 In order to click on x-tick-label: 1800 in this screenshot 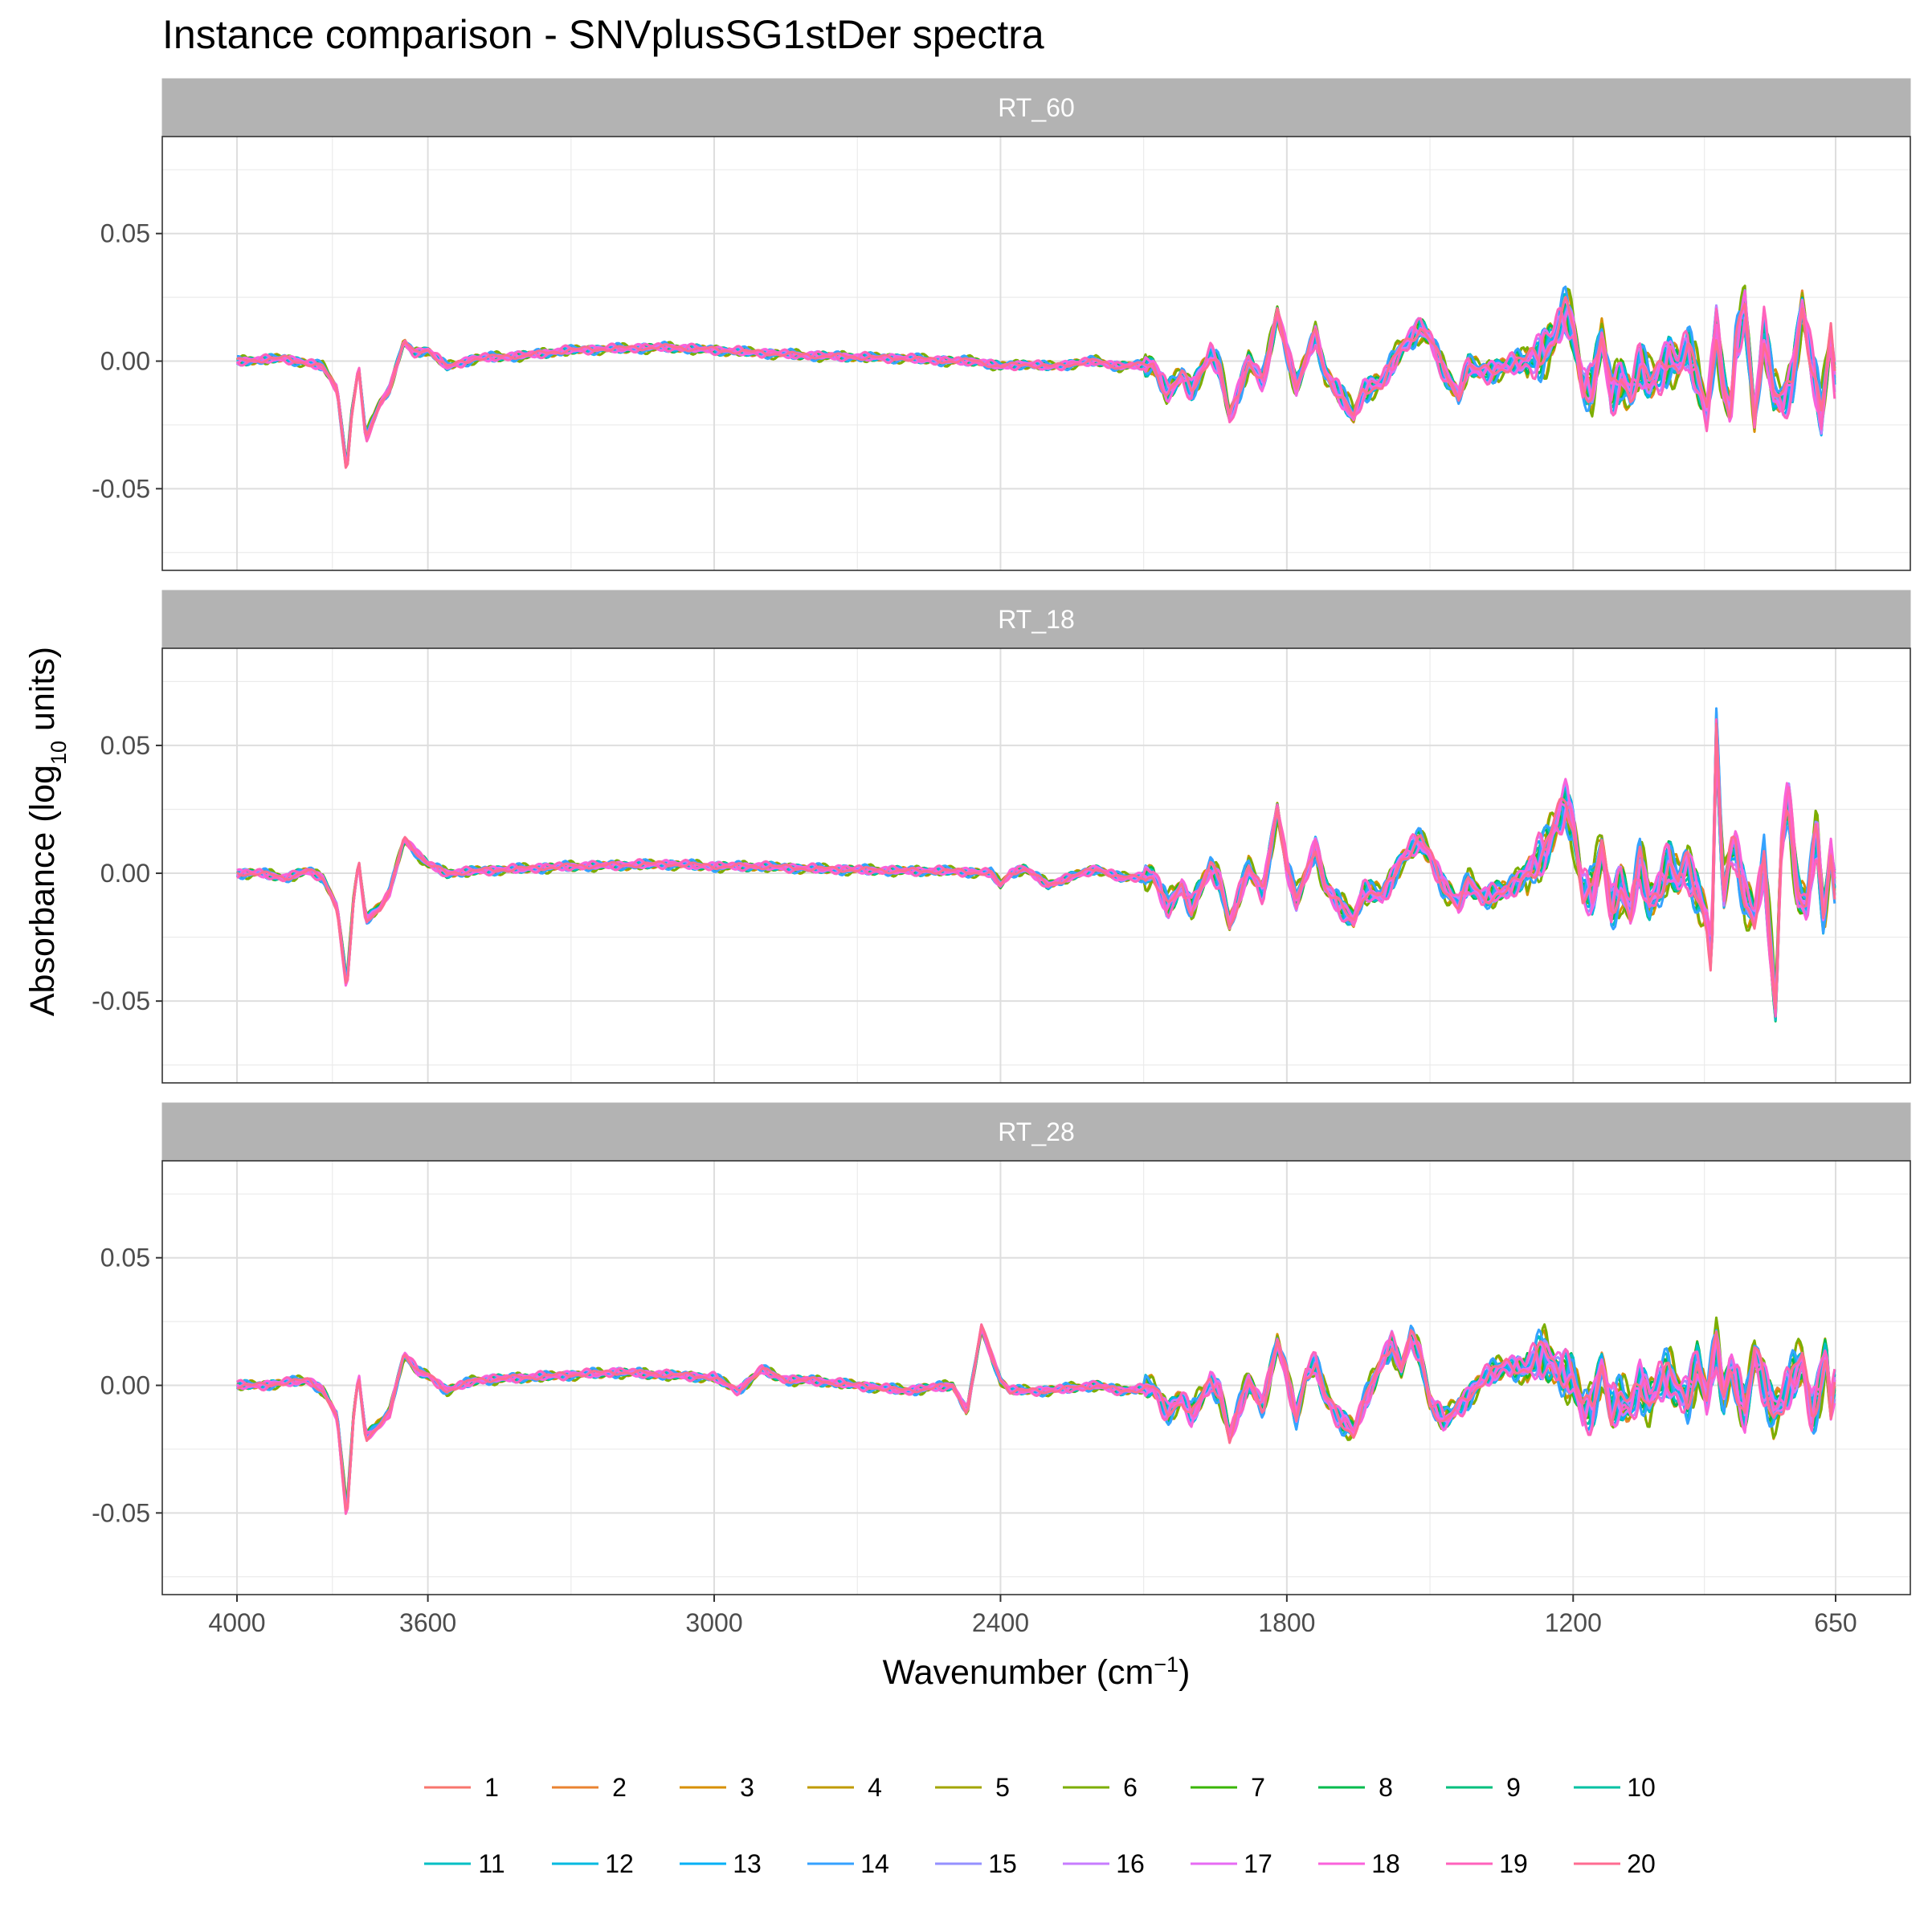, I will do `click(1286, 1622)`.